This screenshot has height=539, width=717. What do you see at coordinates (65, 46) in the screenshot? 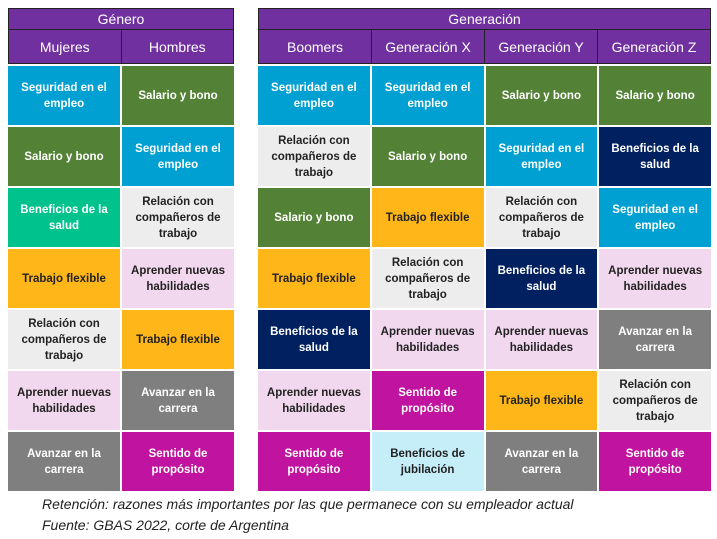
I see `column-header: Mujeres` at bounding box center [65, 46].